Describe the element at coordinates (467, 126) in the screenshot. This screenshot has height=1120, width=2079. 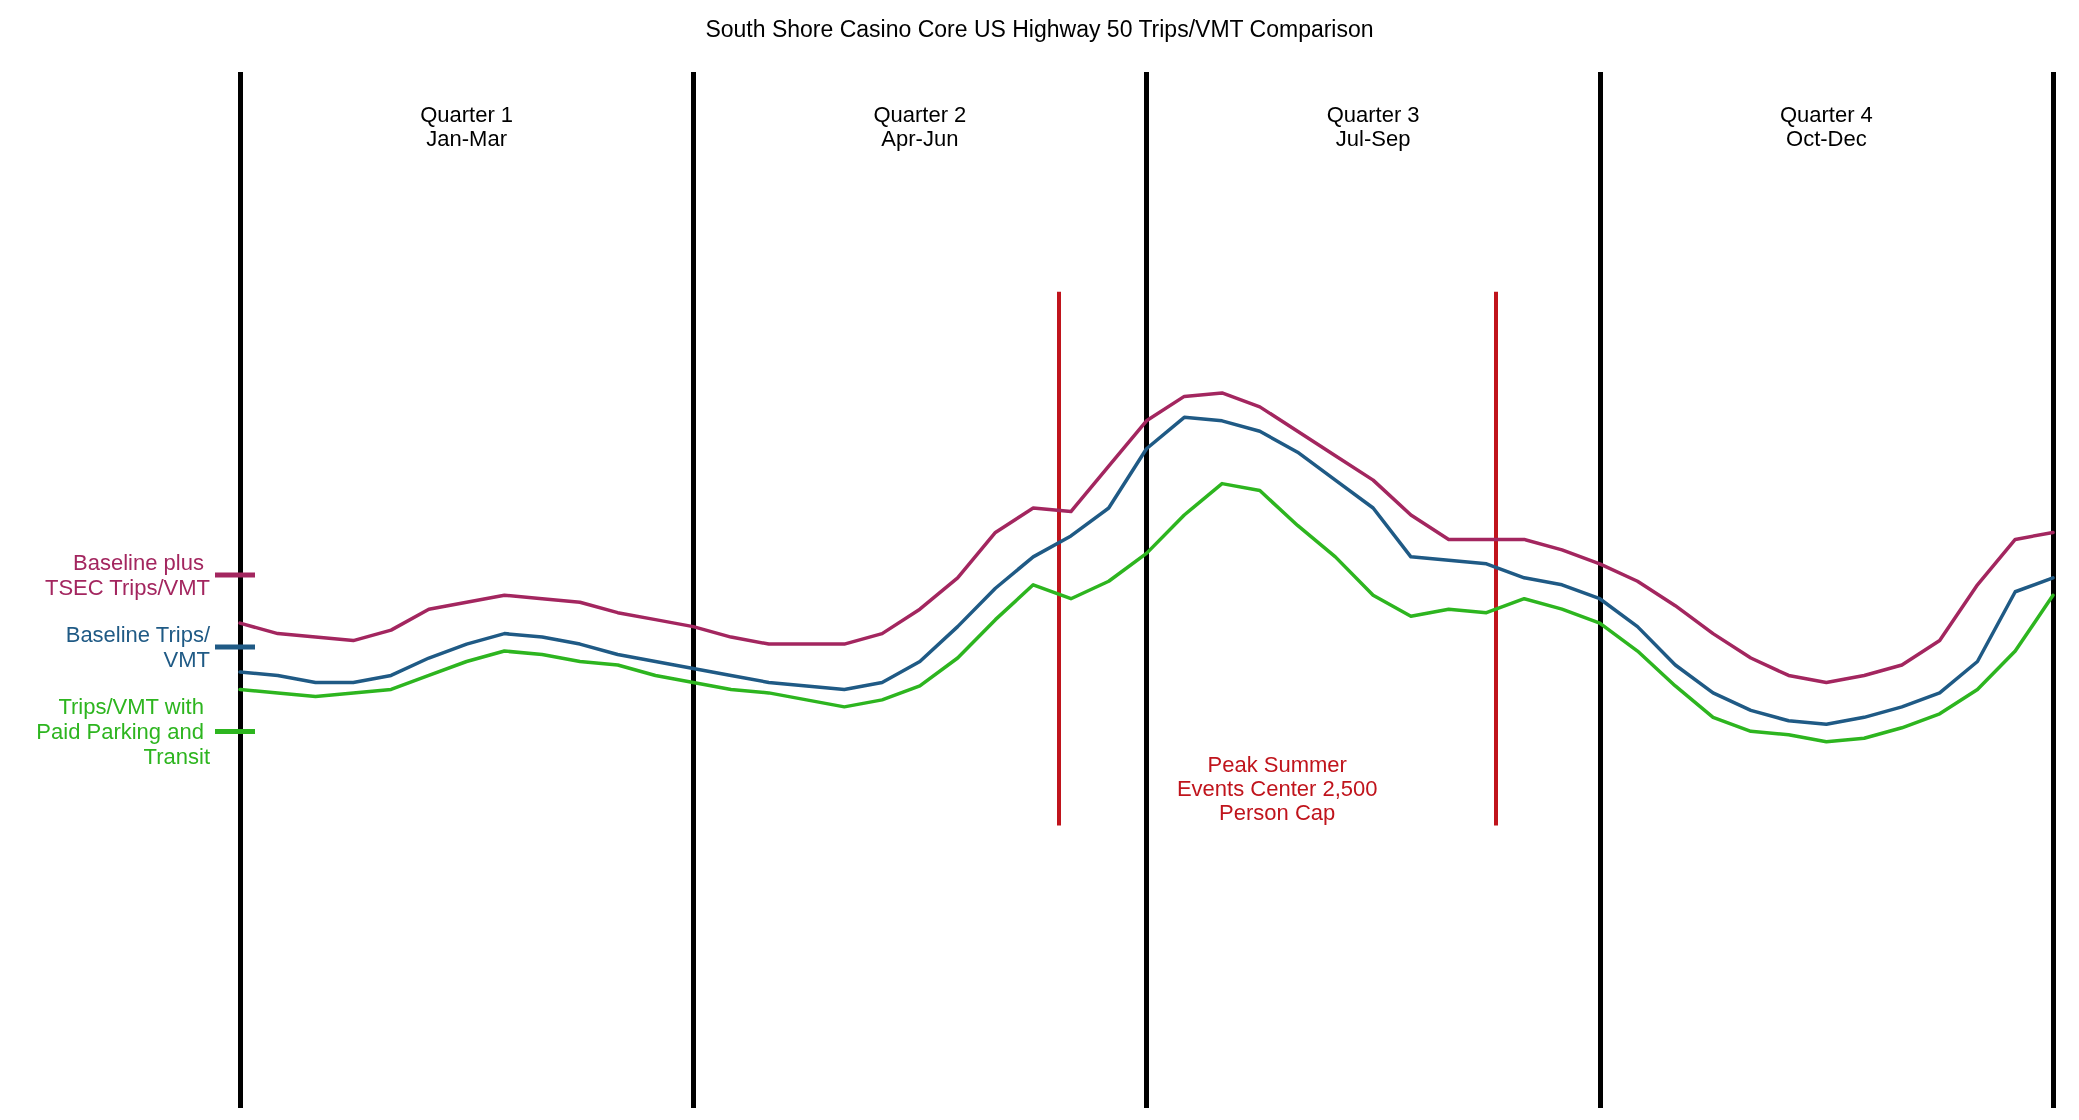
I see `text: Quarter 1 Jan-Mar` at that location.